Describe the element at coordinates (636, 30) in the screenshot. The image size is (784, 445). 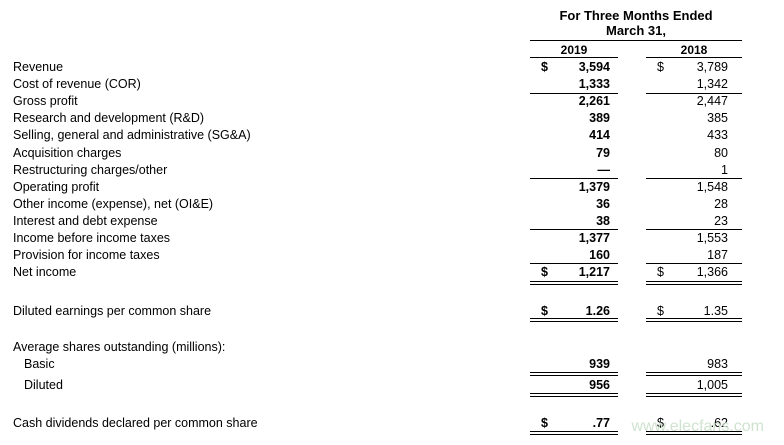
I see `period-header-line2: March 31,` at that location.